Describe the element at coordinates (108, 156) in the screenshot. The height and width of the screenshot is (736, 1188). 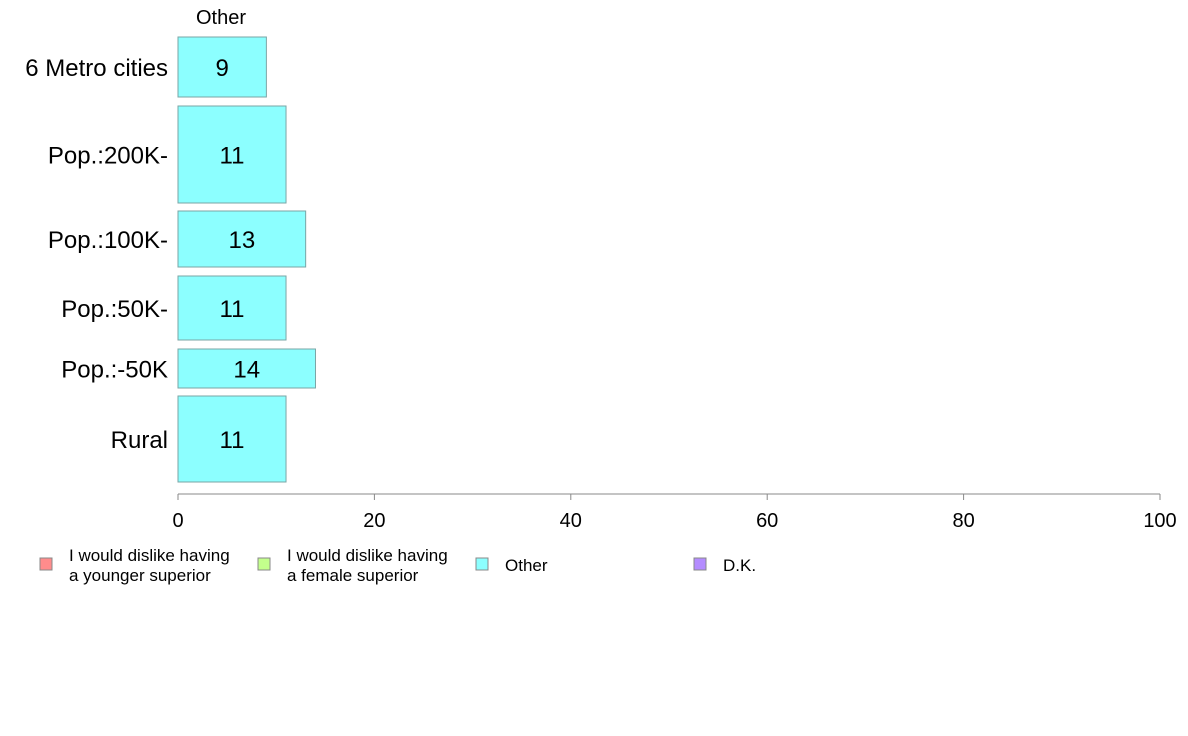
I see `category-label: Pop.:200K-` at that location.